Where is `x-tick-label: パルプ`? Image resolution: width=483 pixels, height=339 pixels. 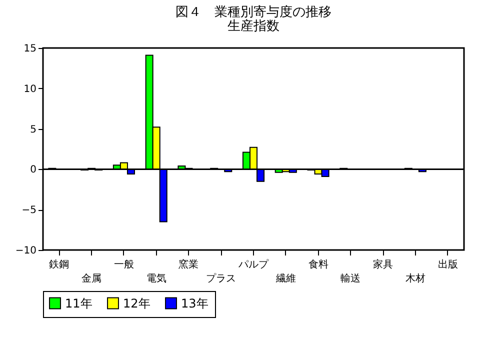
x-tick-label: パルプ is located at coordinates (254, 264).